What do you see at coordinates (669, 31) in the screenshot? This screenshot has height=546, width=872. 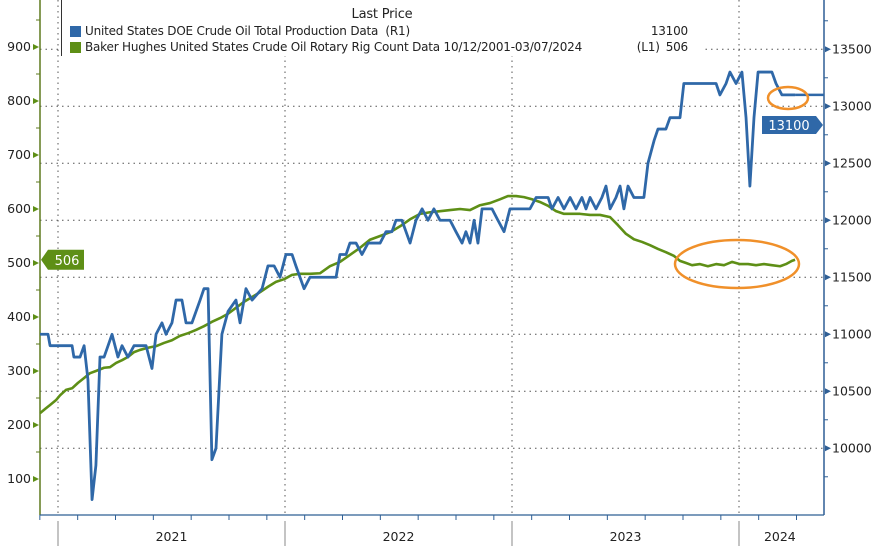 I see `legend-value: 13100` at bounding box center [669, 31].